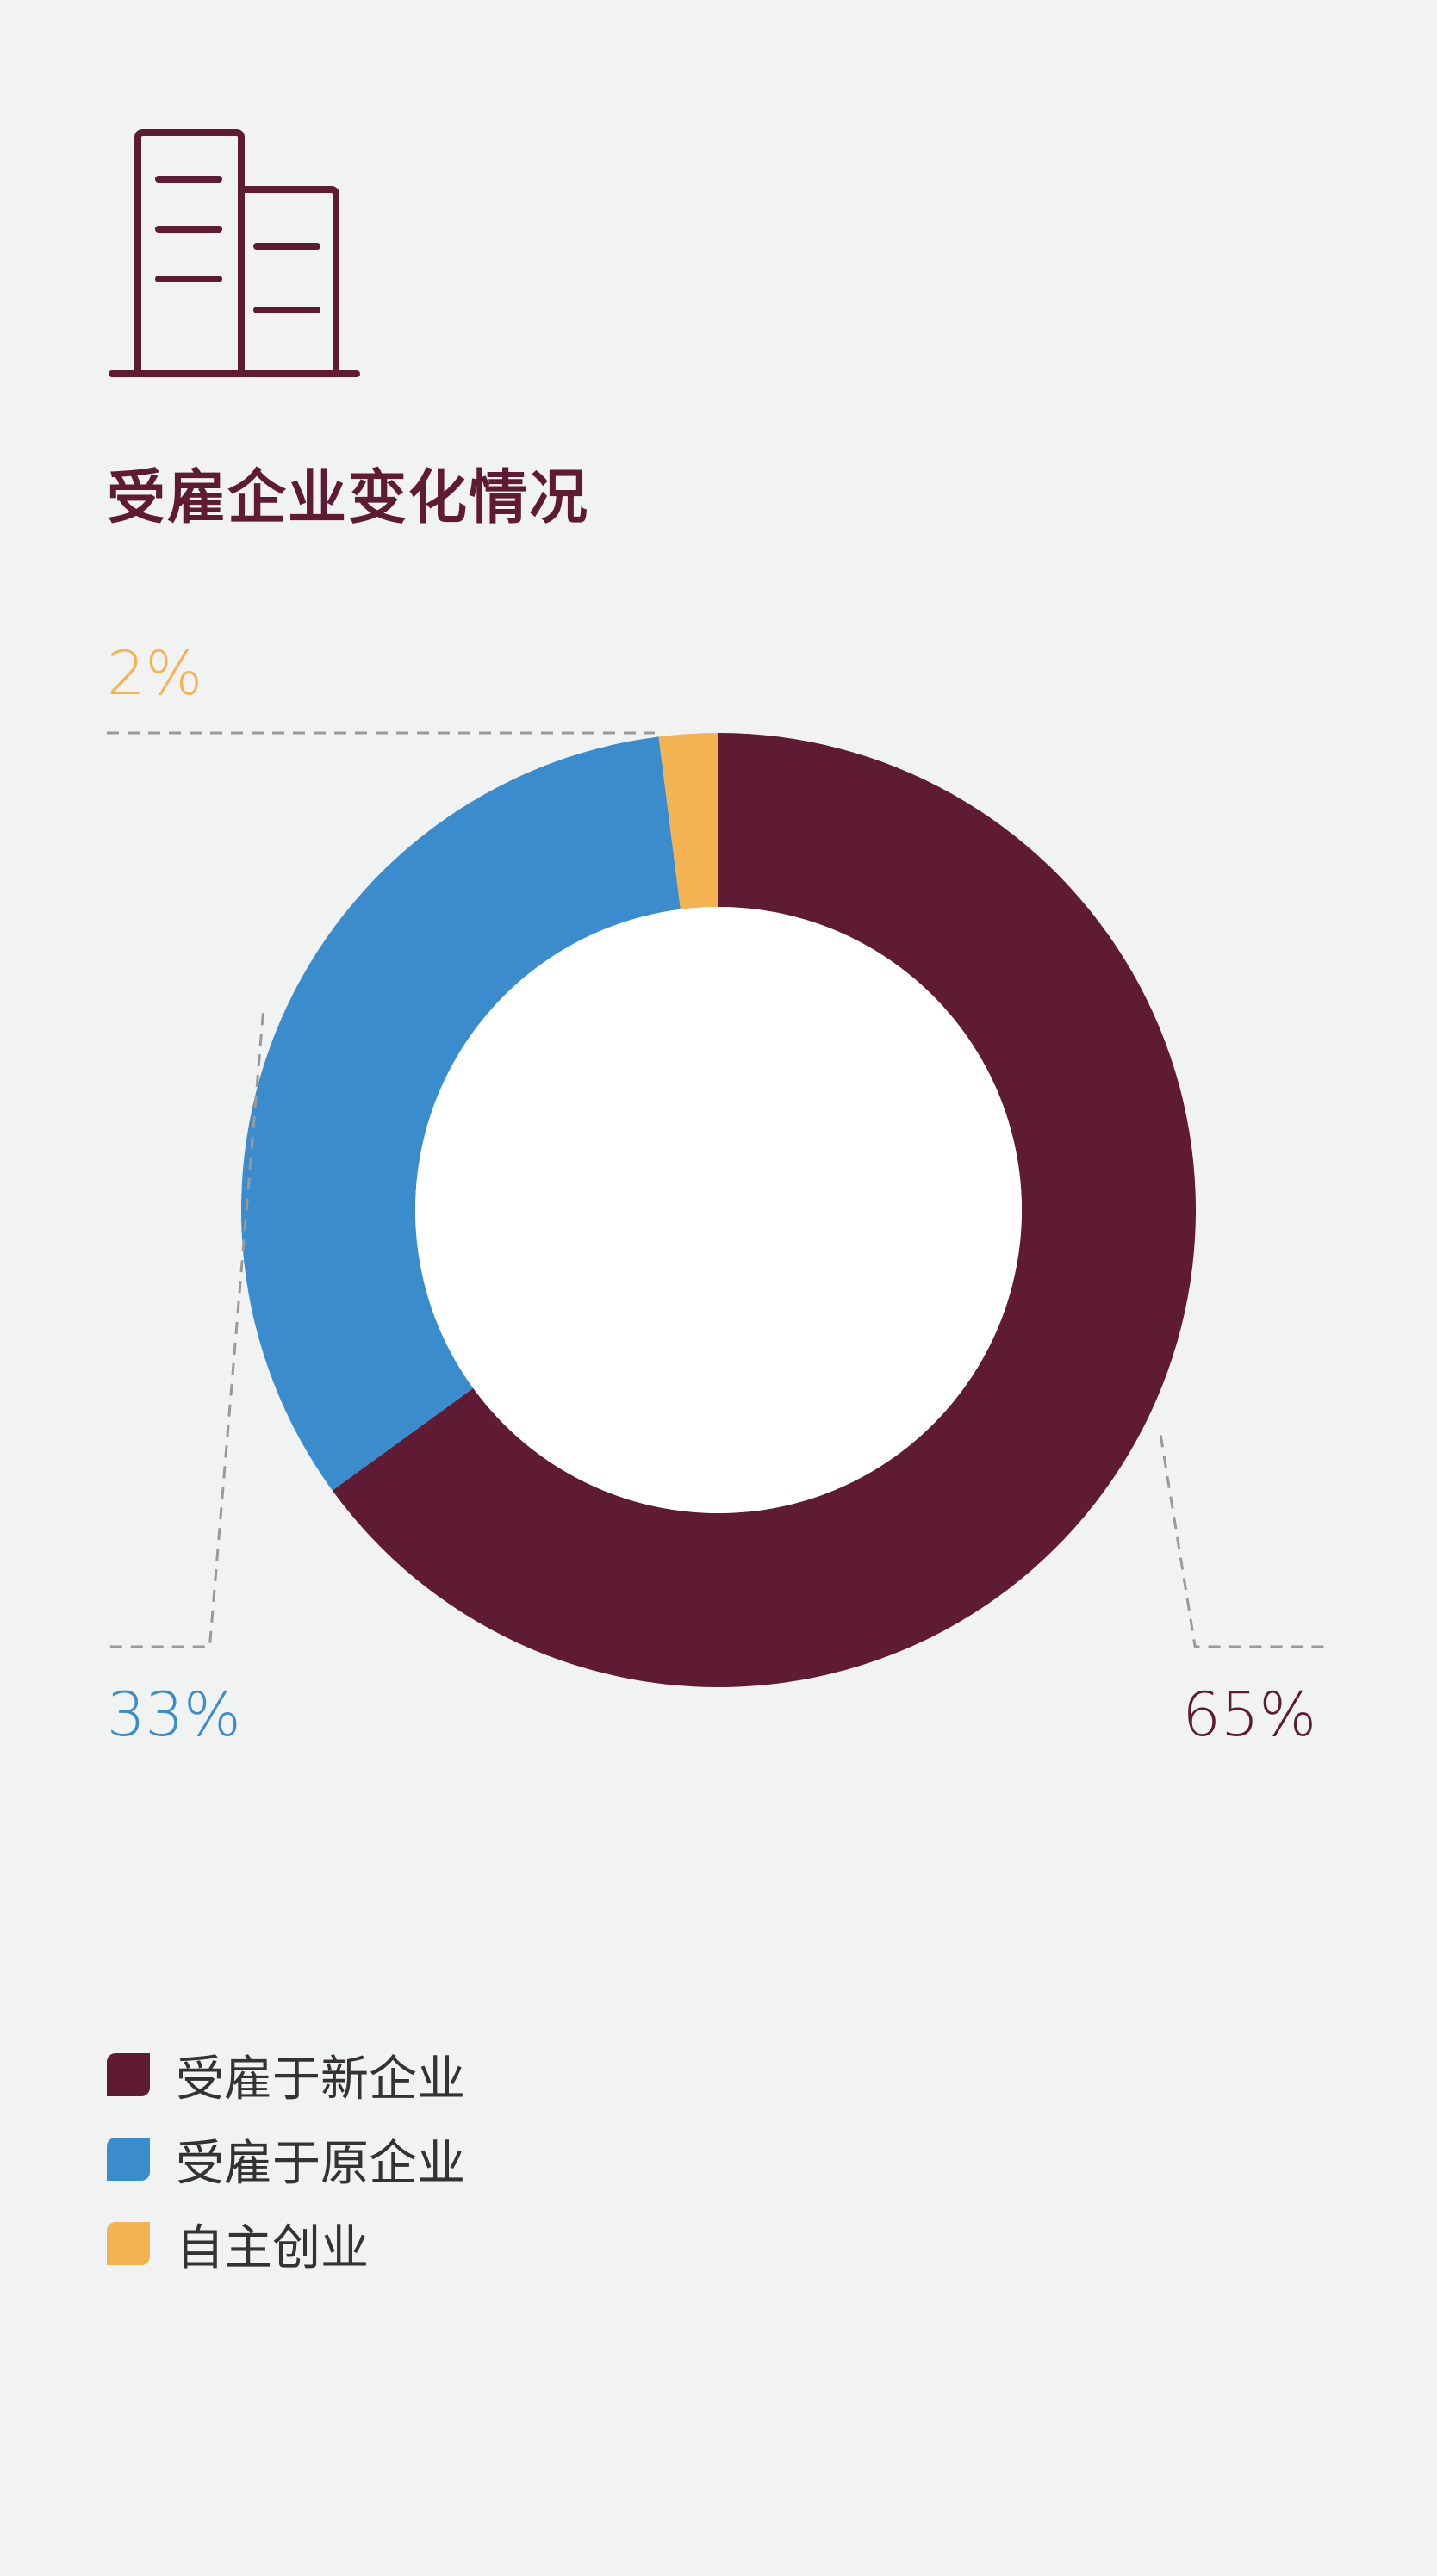  I want to click on legend-label: 受雇于原企业, so click(320, 2163).